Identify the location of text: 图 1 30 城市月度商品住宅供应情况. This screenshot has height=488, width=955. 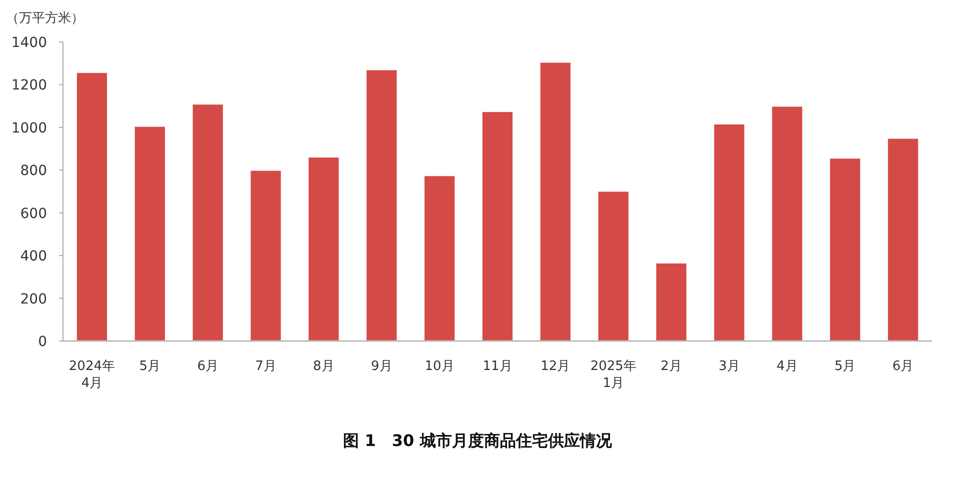
(478, 440).